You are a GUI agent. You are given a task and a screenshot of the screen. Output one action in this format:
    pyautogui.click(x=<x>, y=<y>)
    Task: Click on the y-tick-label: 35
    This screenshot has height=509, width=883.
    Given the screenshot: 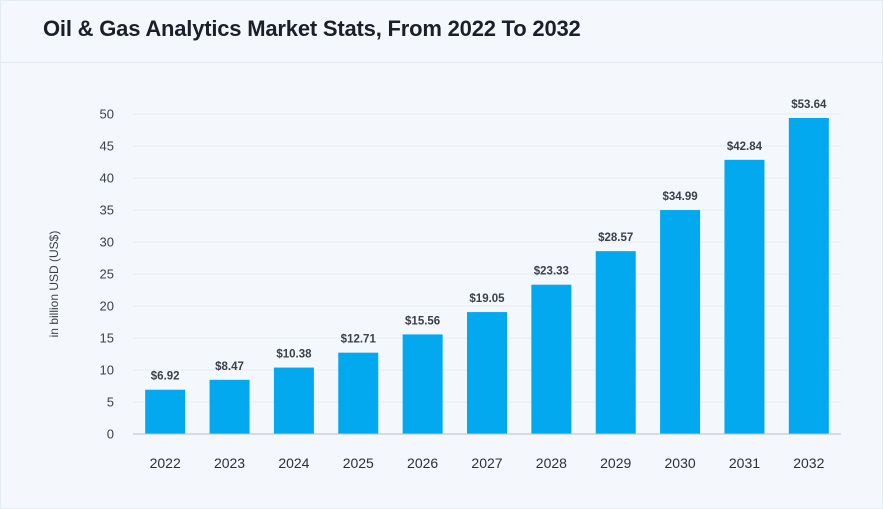 What is the action you would take?
    pyautogui.click(x=107, y=210)
    